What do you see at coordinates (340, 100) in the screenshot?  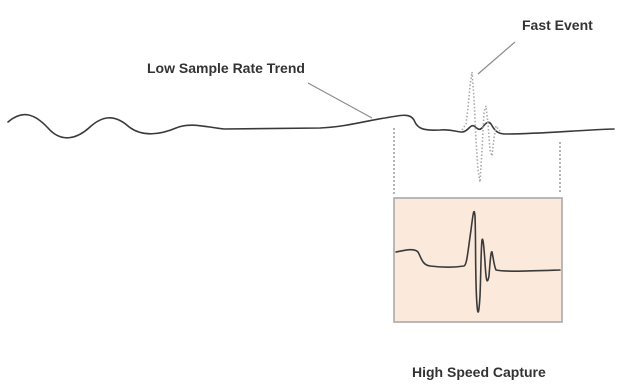 I see `trend-leader-line` at bounding box center [340, 100].